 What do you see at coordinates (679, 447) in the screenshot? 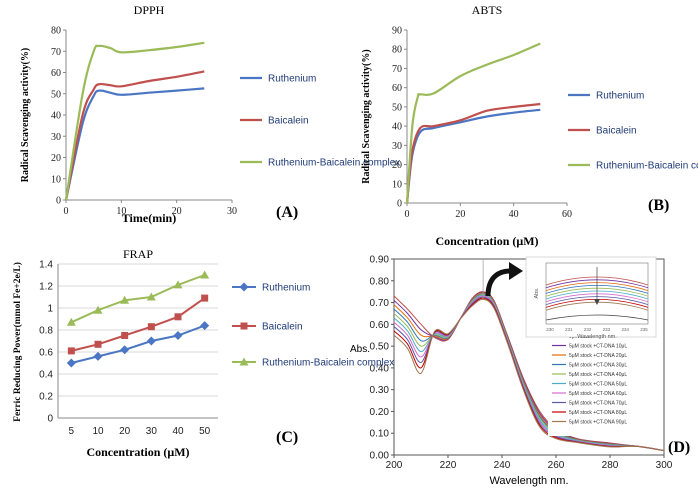
I see `panel-label-d: (D)` at bounding box center [679, 447].